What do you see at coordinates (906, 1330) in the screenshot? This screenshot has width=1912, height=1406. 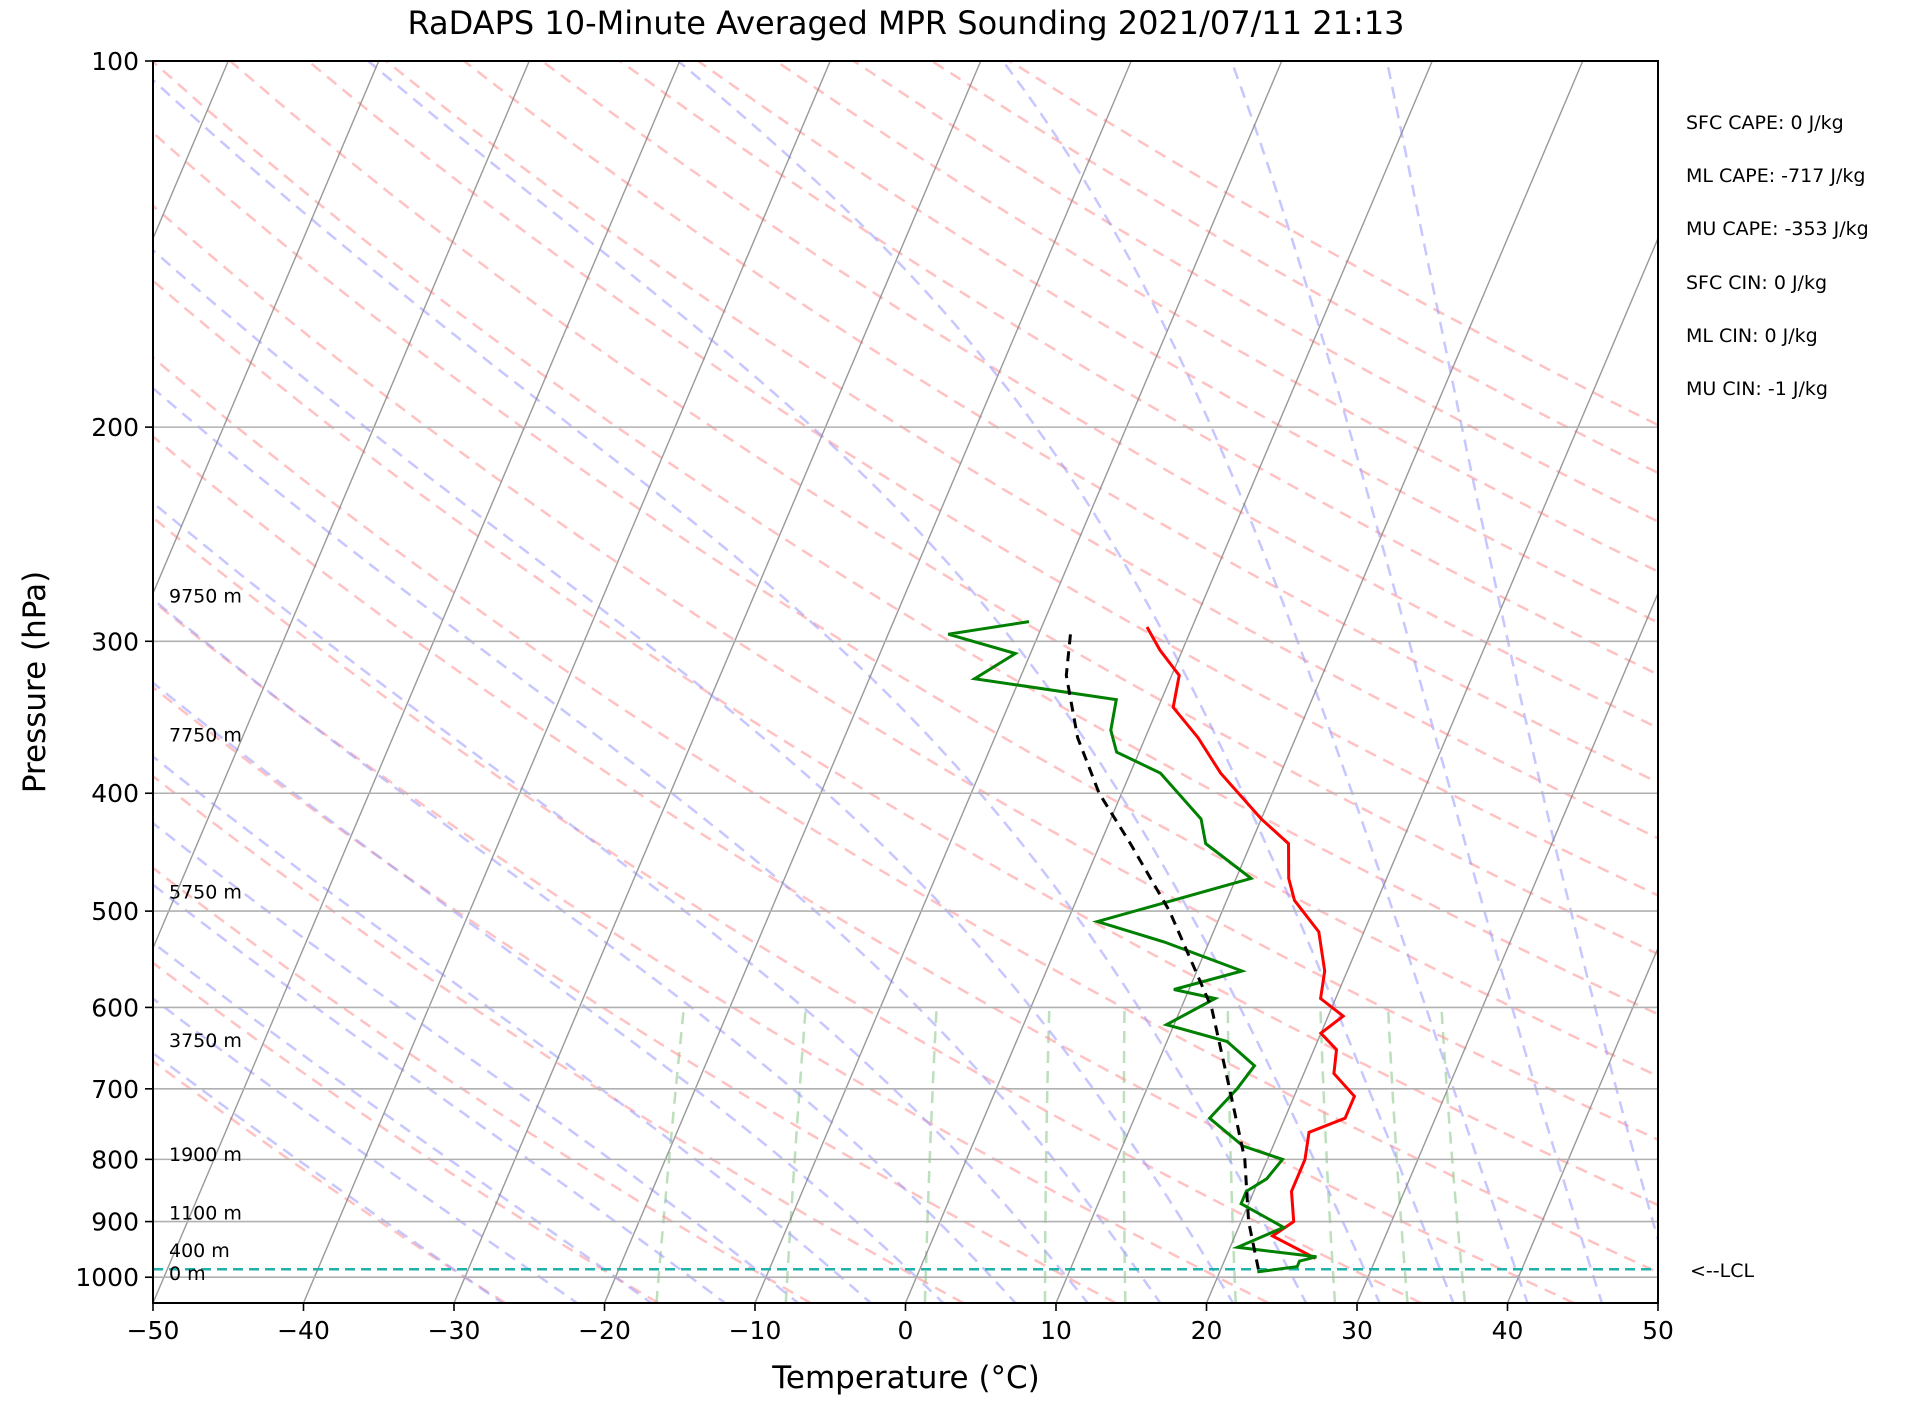 I see `x-tick-label: 0` at bounding box center [906, 1330].